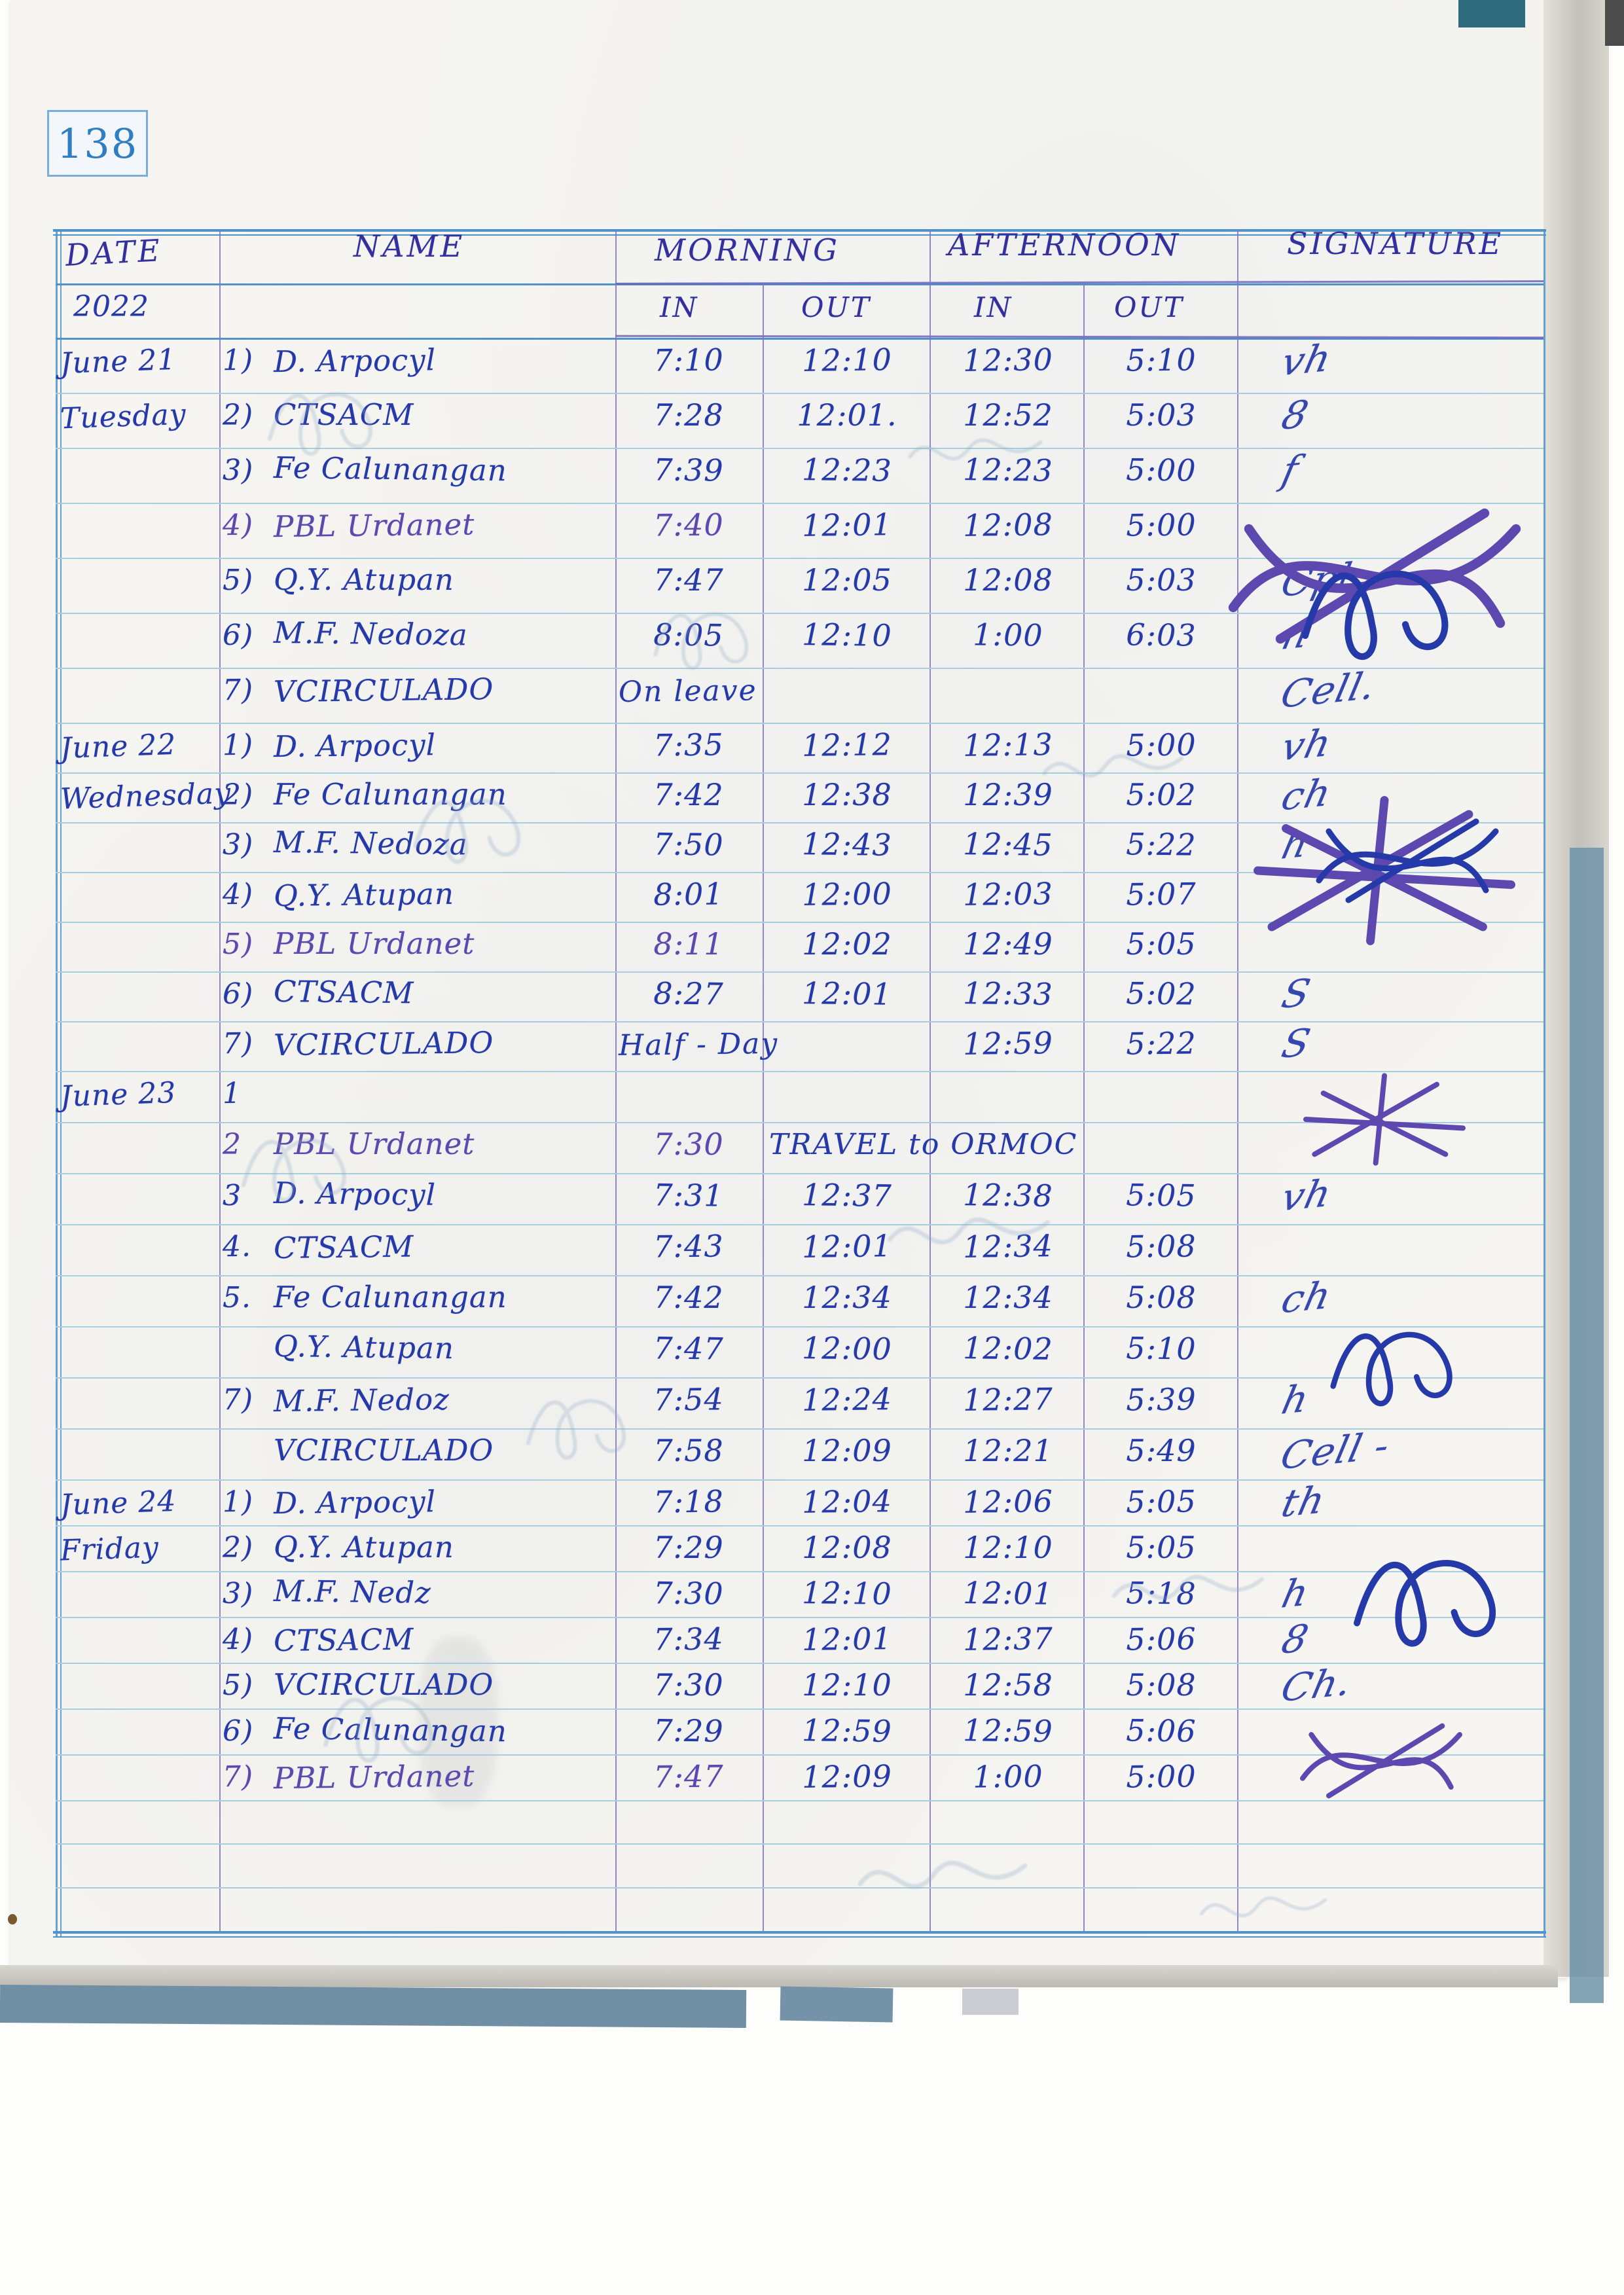  What do you see at coordinates (847, 845) in the screenshot?
I see `time-morning-out: 12:43` at bounding box center [847, 845].